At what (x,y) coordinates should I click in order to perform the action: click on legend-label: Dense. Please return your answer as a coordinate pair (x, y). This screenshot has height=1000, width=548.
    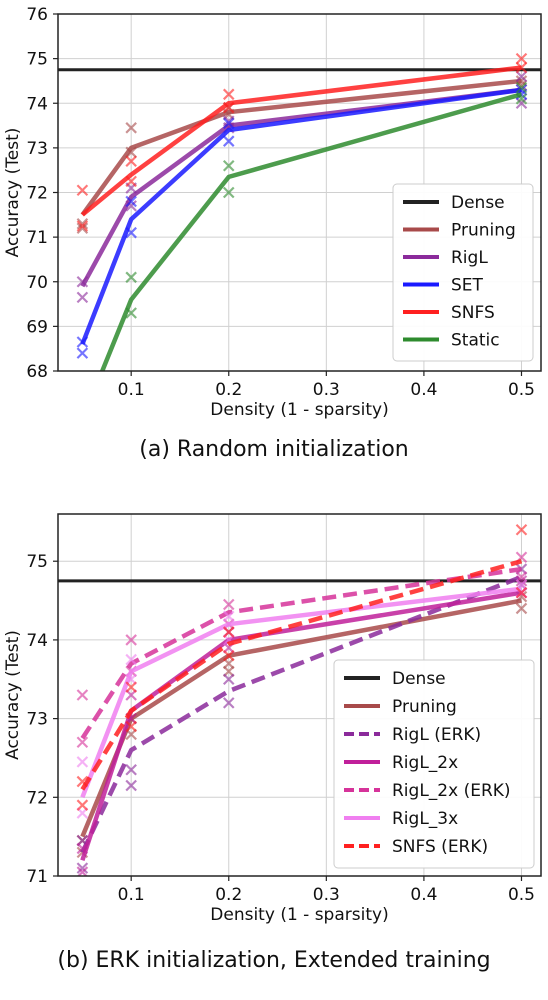
    Looking at the image, I should click on (478, 203).